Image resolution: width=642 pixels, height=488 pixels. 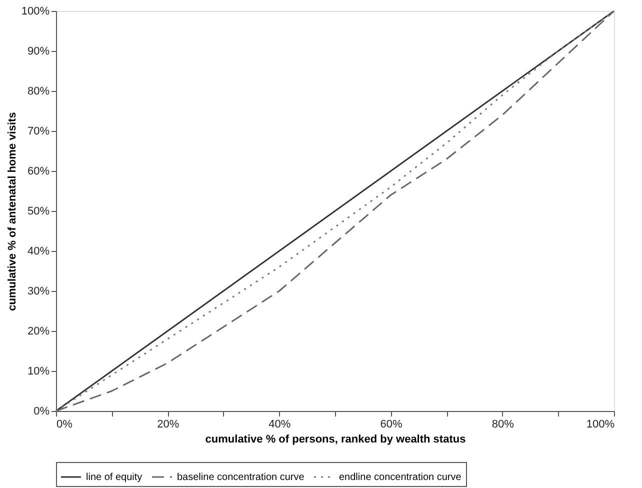 What do you see at coordinates (38, 332) in the screenshot?
I see `y-tick-label: 20%` at bounding box center [38, 332].